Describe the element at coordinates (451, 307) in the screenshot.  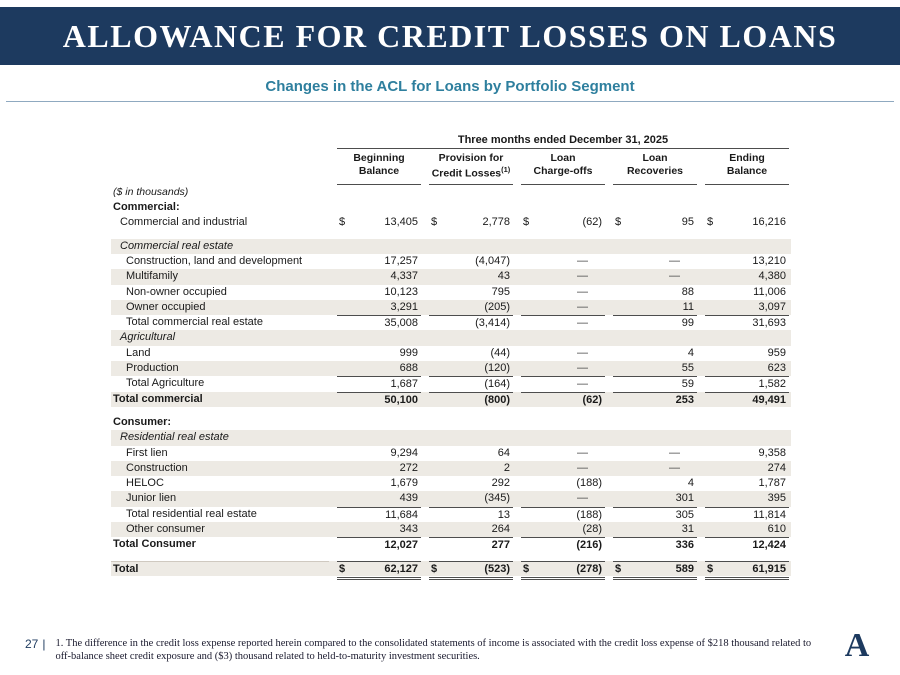
I see `table-row: Owner occupied 3,291 (205) — 11 3,097` at that location.